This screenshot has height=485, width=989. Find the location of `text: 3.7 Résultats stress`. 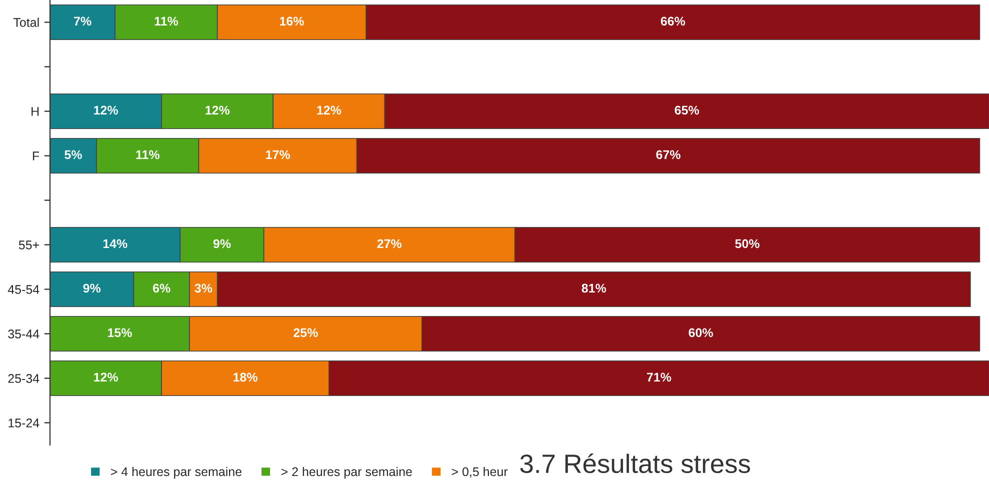

text: 3.7 Résultats stress is located at coordinates (635, 463).